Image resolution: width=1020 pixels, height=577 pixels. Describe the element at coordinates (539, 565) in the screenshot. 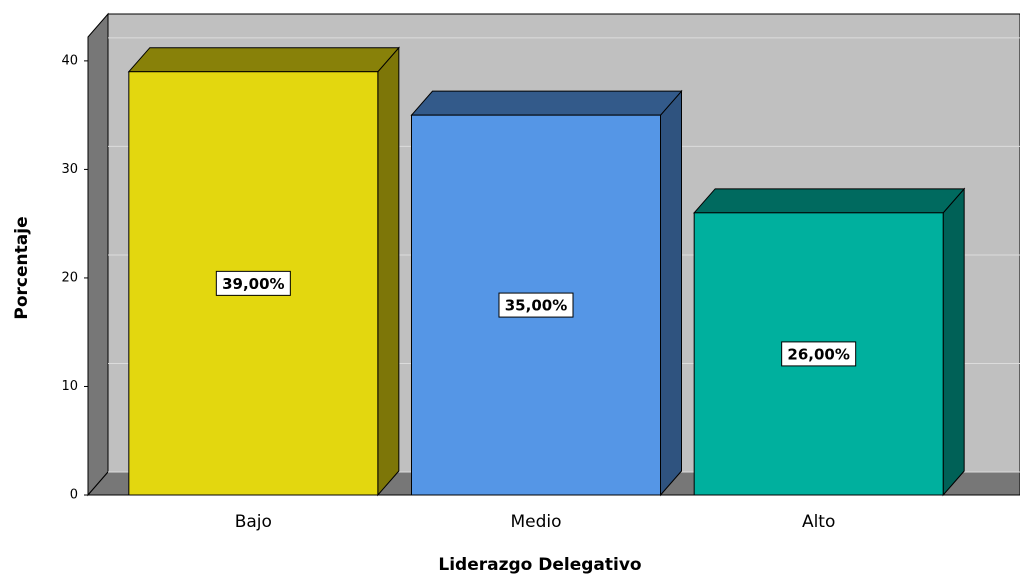

I see `x-axis-title: Liderazgo Delegativo` at that location.